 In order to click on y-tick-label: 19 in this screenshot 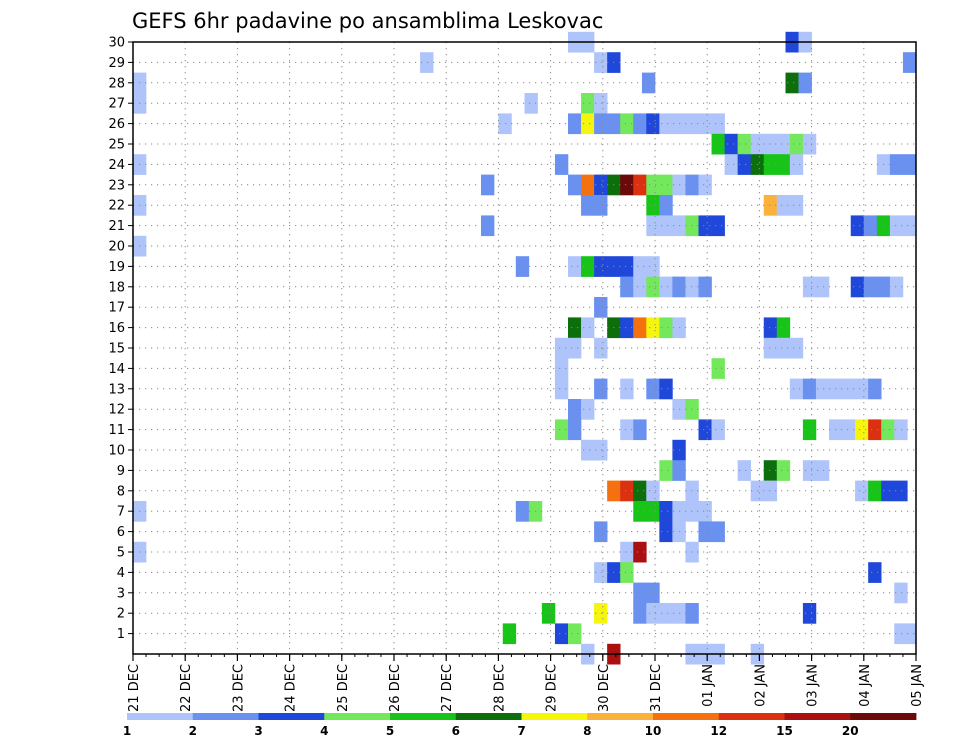, I will do `click(116, 267)`.